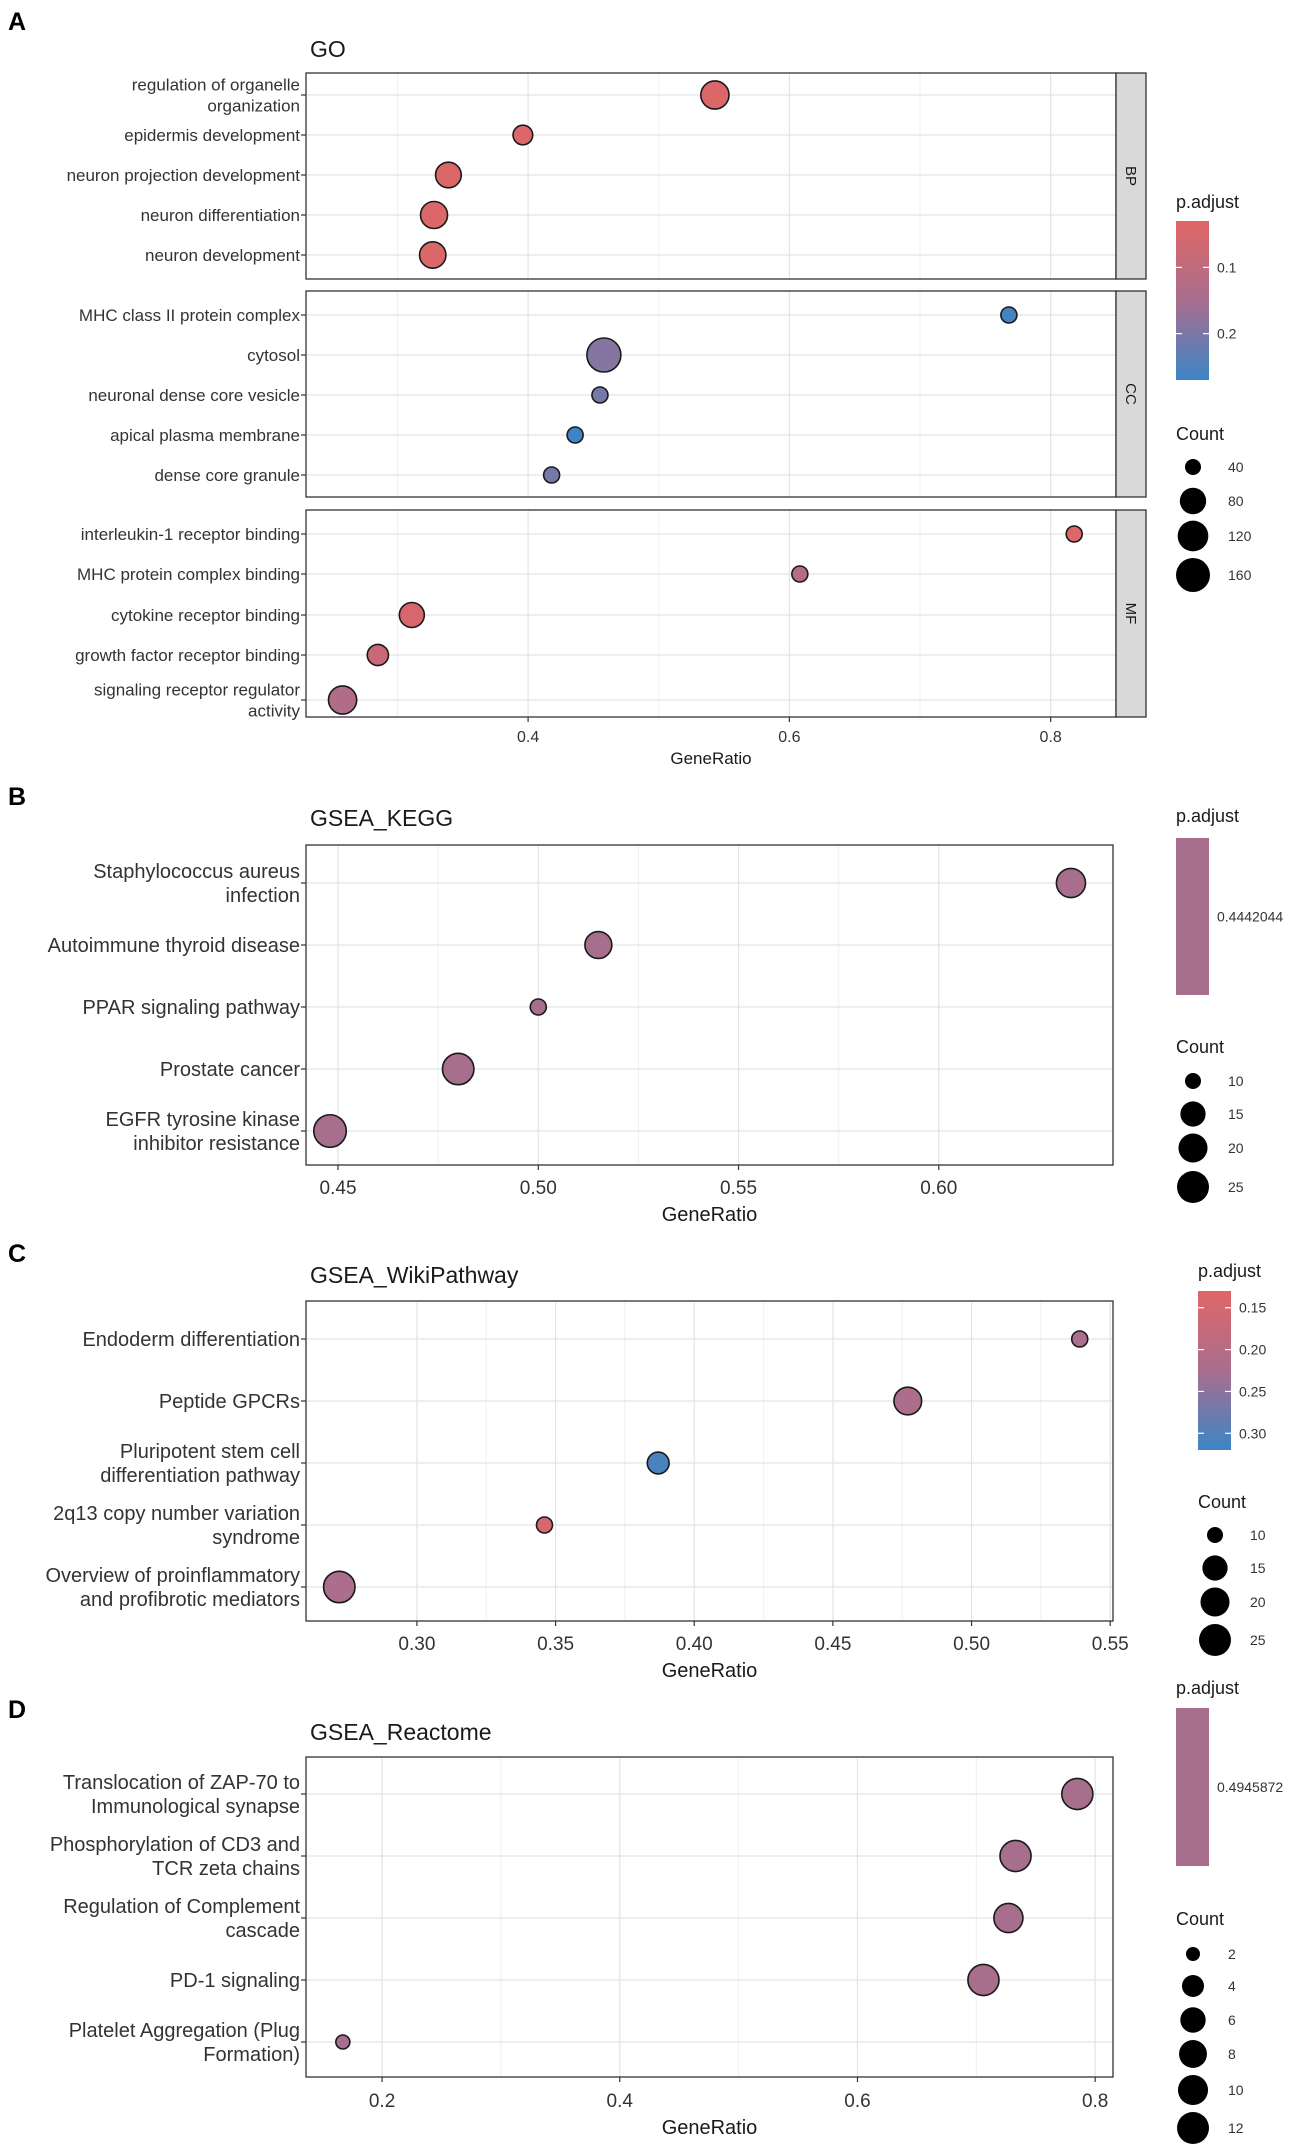 The height and width of the screenshot is (2154, 1298). What do you see at coordinates (230, 1070) in the screenshot?
I see `y-axis-term-label: Prostate cancer` at bounding box center [230, 1070].